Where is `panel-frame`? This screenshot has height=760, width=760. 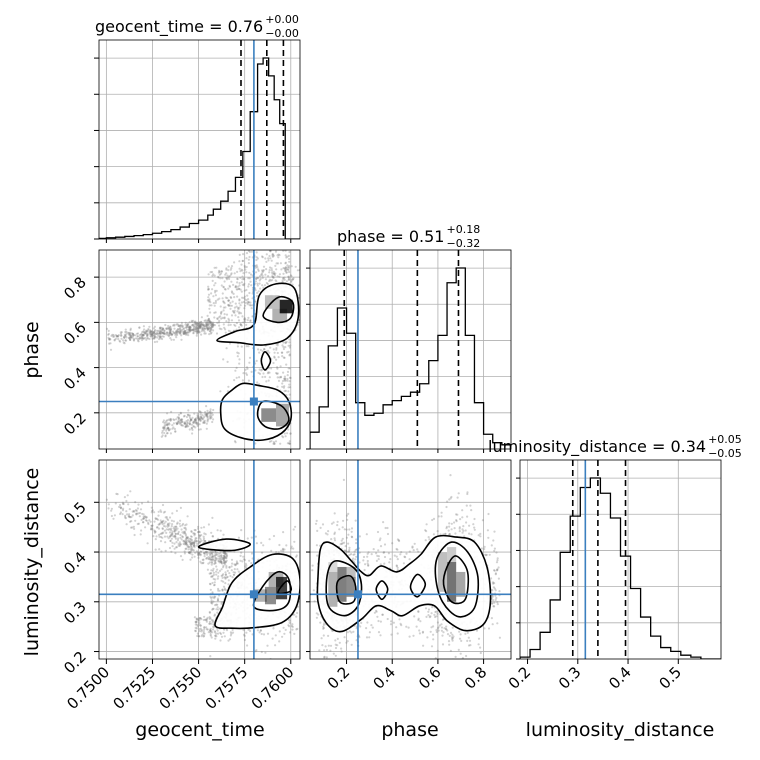
panel-frame is located at coordinates (620, 559).